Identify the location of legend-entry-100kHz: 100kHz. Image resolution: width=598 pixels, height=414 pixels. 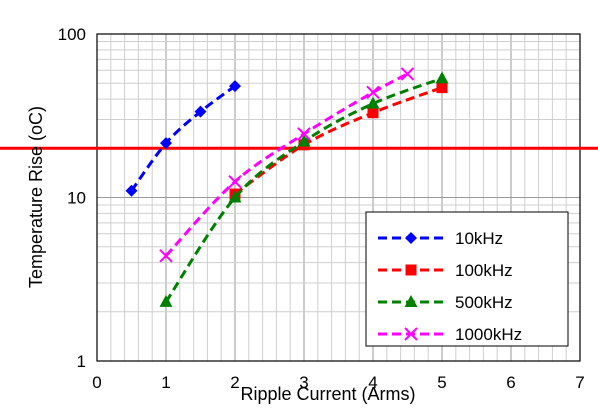
(445, 270).